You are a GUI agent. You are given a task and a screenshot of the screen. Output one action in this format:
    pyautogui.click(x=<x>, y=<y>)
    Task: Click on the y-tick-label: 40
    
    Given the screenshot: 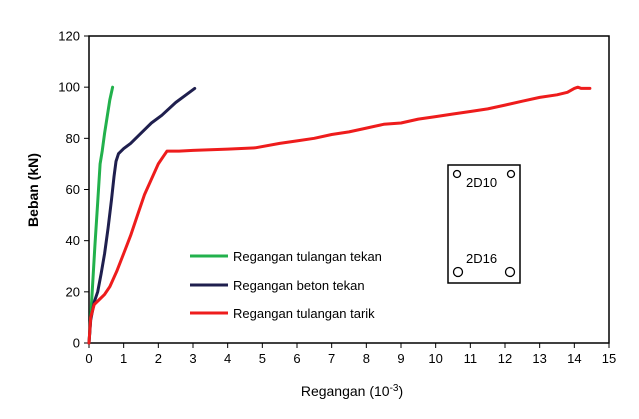 What is the action you would take?
    pyautogui.click(x=73, y=240)
    